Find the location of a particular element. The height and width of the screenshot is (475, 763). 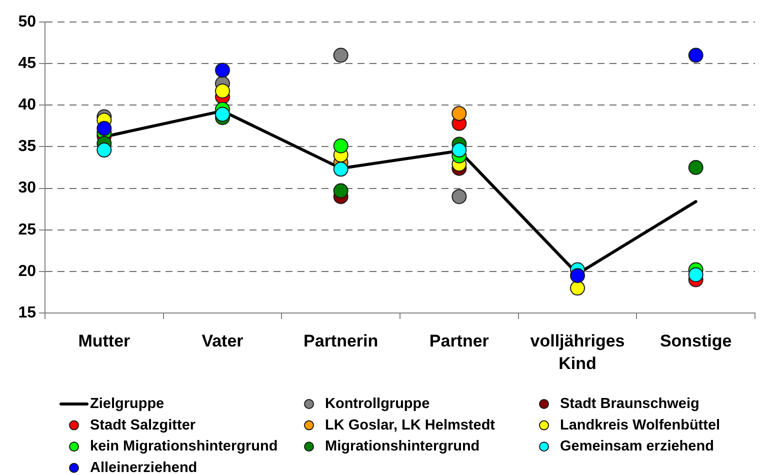

y-tick-label: 50 is located at coordinates (27, 21).